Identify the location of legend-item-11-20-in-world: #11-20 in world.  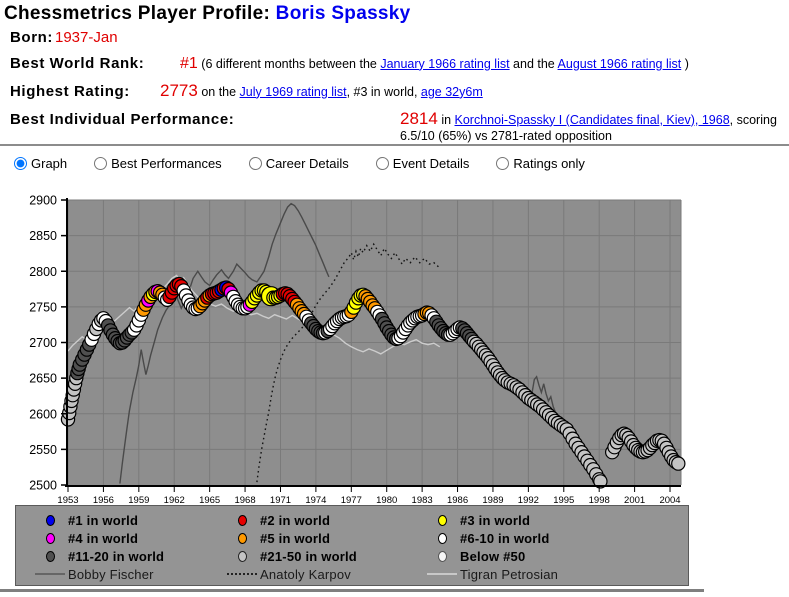
(128, 556).